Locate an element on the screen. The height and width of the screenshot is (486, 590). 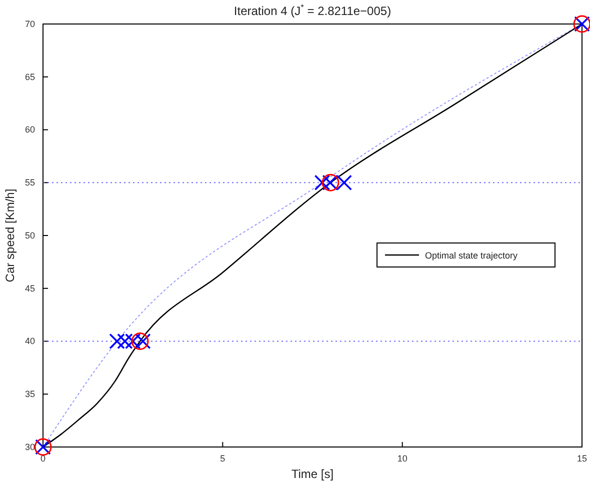
y-tick-label: 70 is located at coordinates (29, 23).